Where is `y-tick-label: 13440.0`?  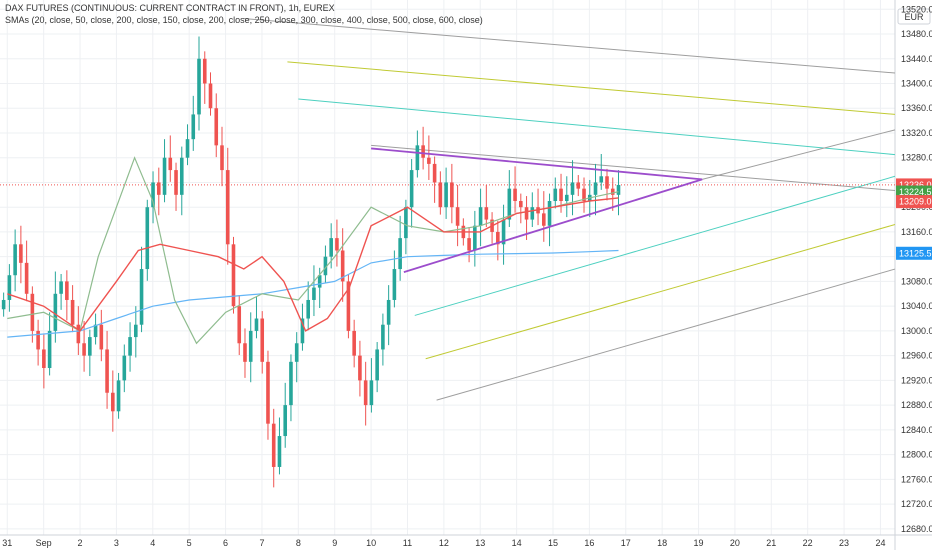
y-tick-label: 13440.0 is located at coordinates (916, 59).